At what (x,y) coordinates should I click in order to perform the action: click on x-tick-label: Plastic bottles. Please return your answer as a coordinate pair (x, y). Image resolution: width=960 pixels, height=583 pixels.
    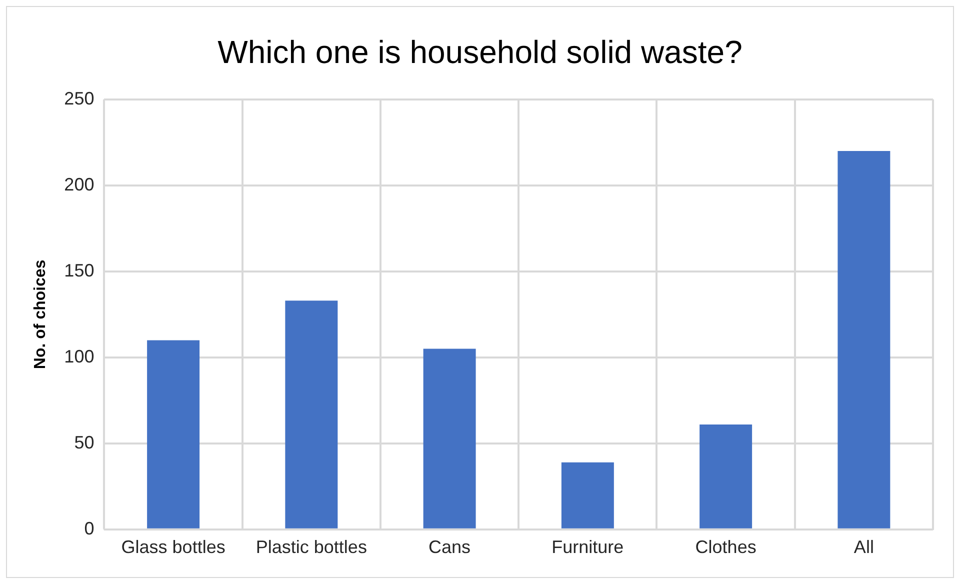
    Looking at the image, I should click on (311, 547).